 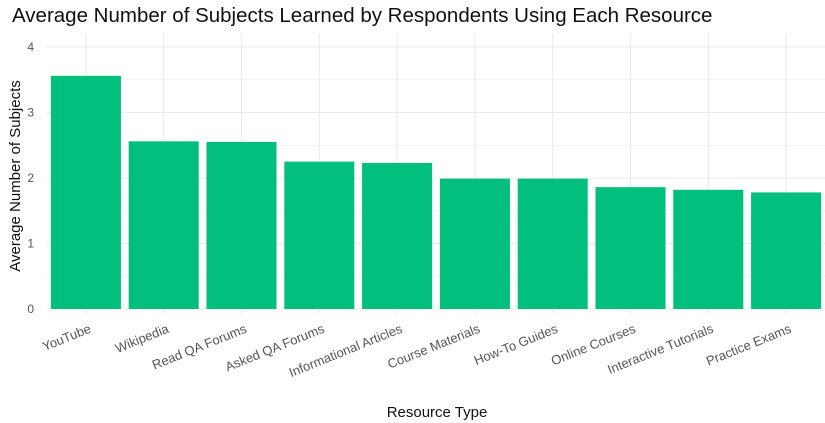 What do you see at coordinates (516, 344) in the screenshot?
I see `x-tick-label: How-To Guides` at bounding box center [516, 344].